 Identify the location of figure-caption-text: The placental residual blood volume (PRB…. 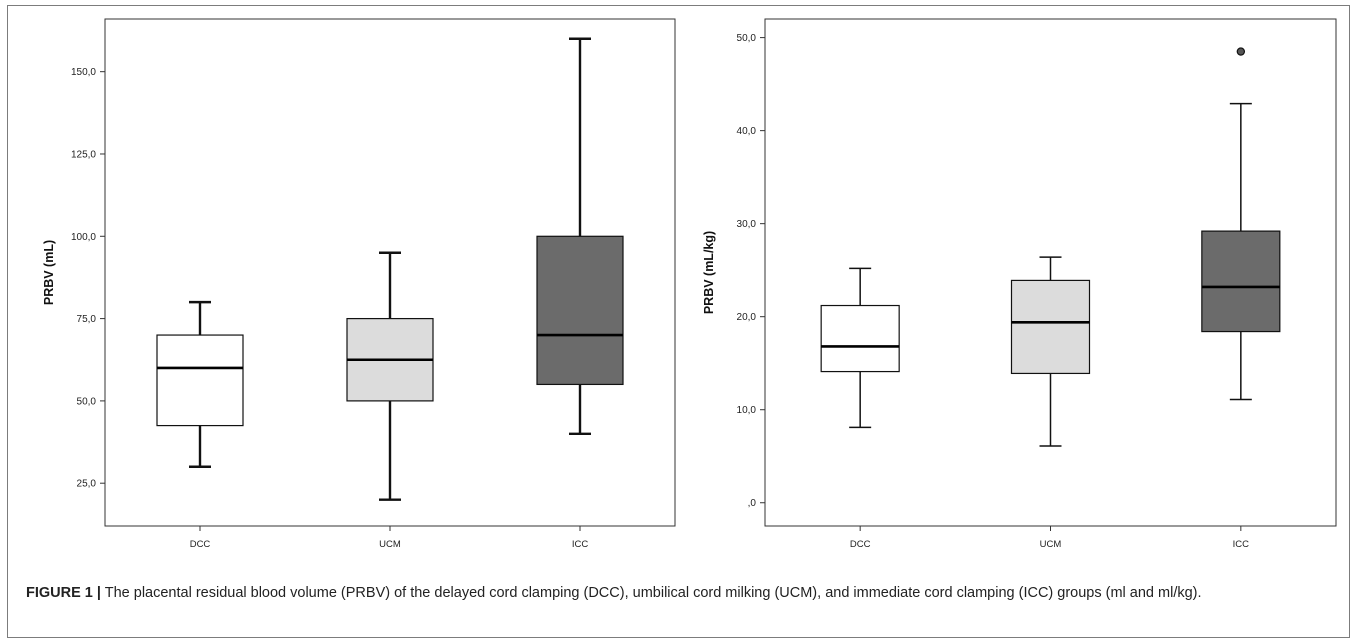
(653, 593).